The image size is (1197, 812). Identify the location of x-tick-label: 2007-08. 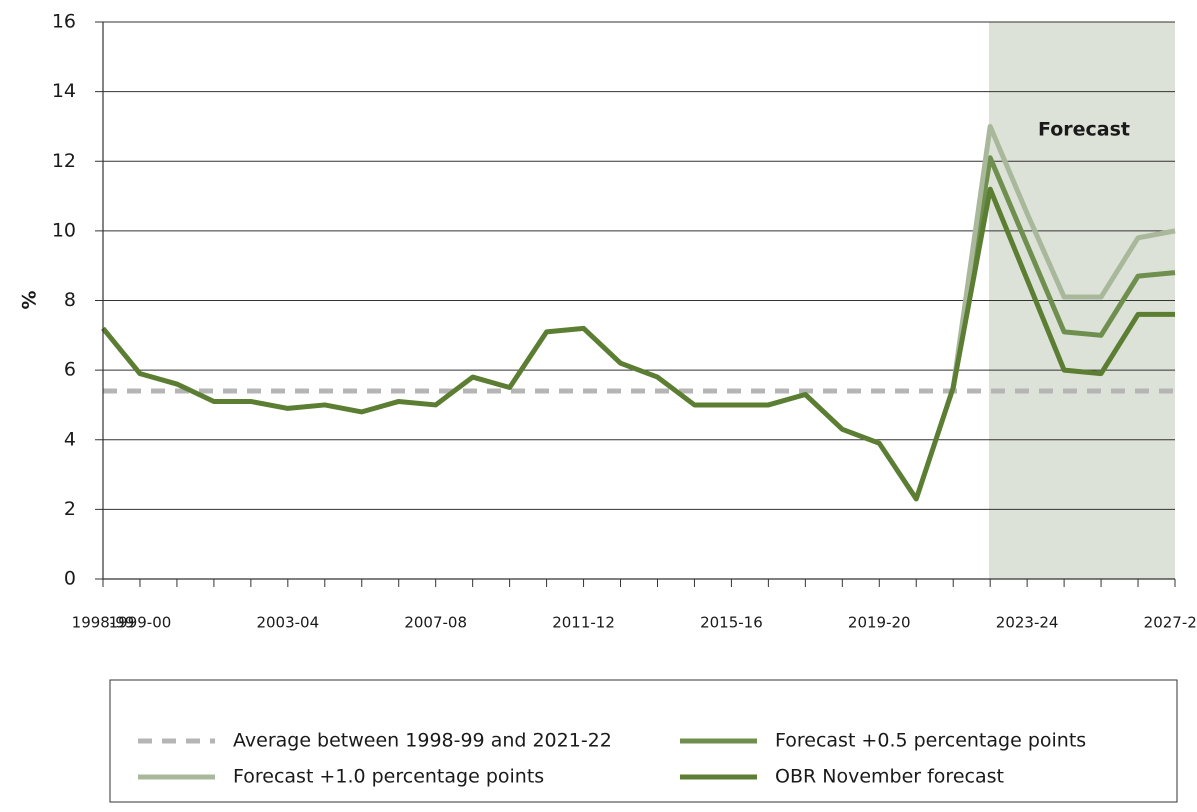
(435, 623).